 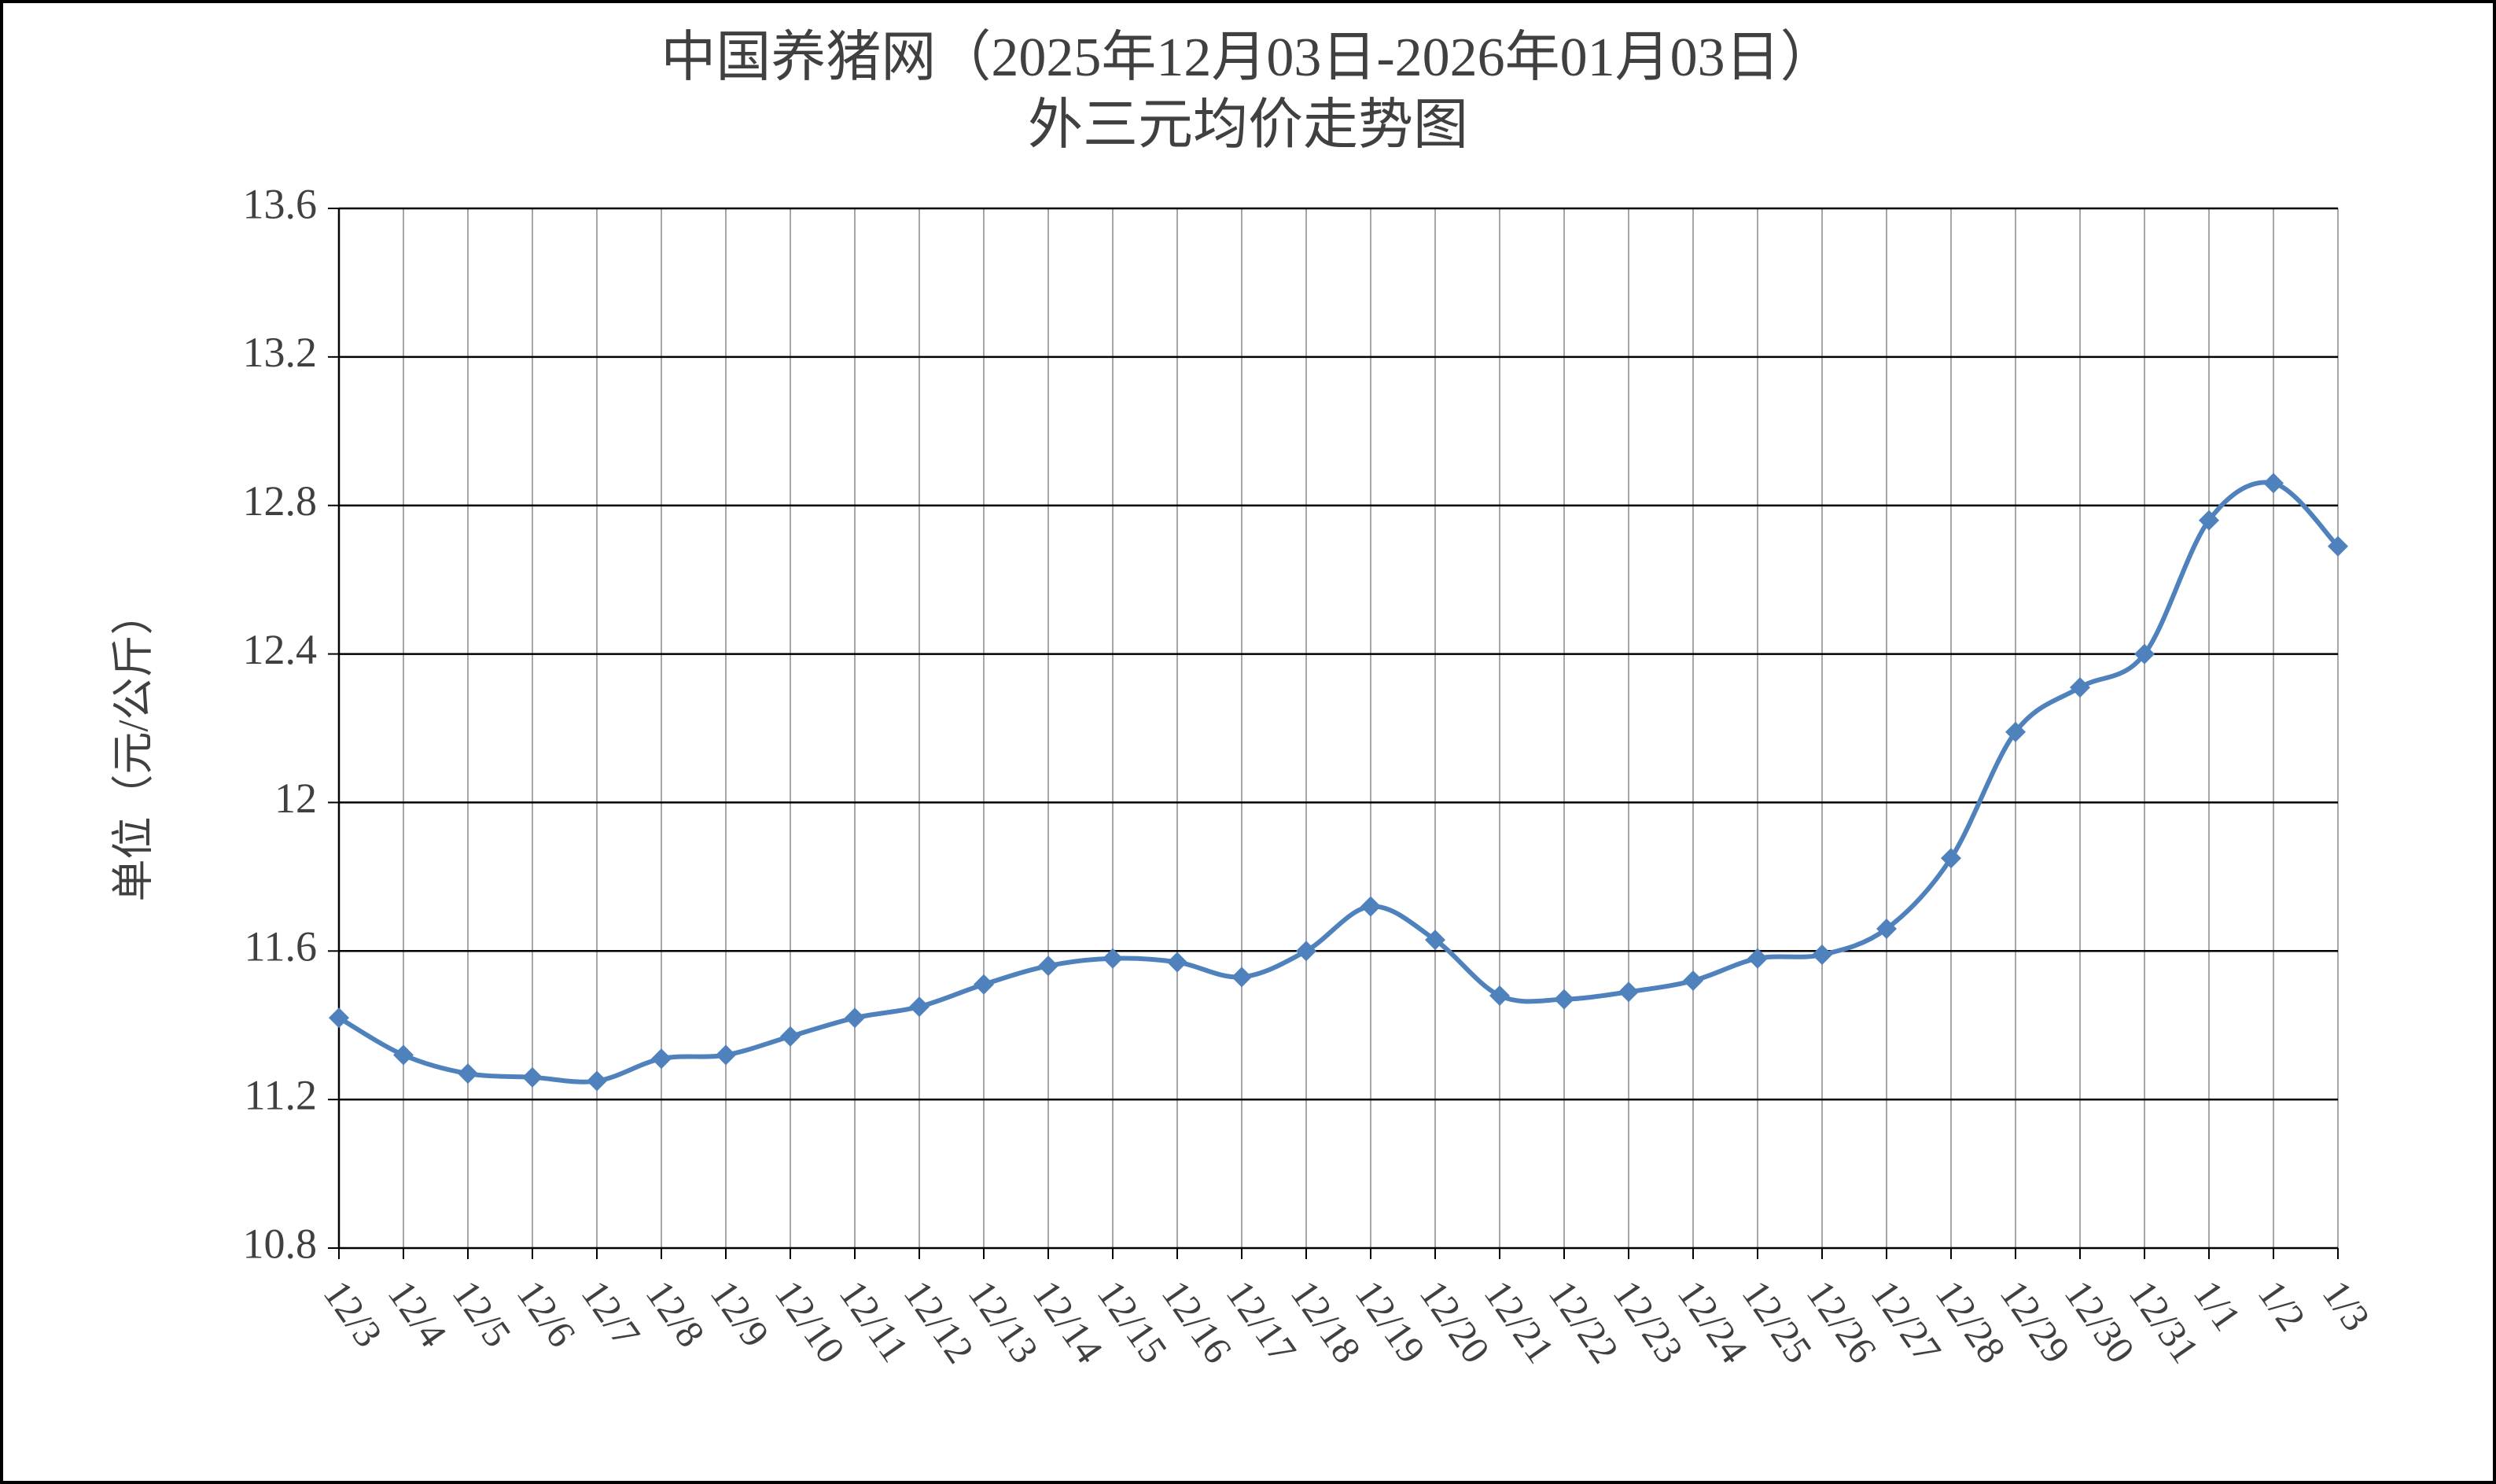 What do you see at coordinates (280, 501) in the screenshot?
I see `y-tick-label: 12.8` at bounding box center [280, 501].